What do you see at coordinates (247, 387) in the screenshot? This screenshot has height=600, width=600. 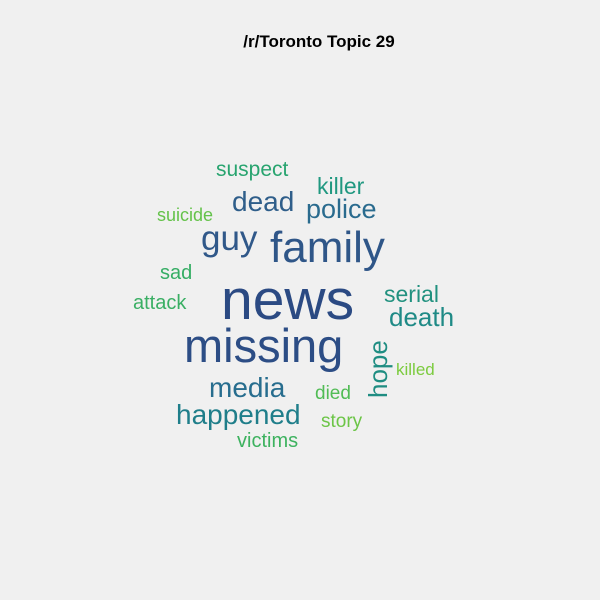 I see `word-media: media` at bounding box center [247, 387].